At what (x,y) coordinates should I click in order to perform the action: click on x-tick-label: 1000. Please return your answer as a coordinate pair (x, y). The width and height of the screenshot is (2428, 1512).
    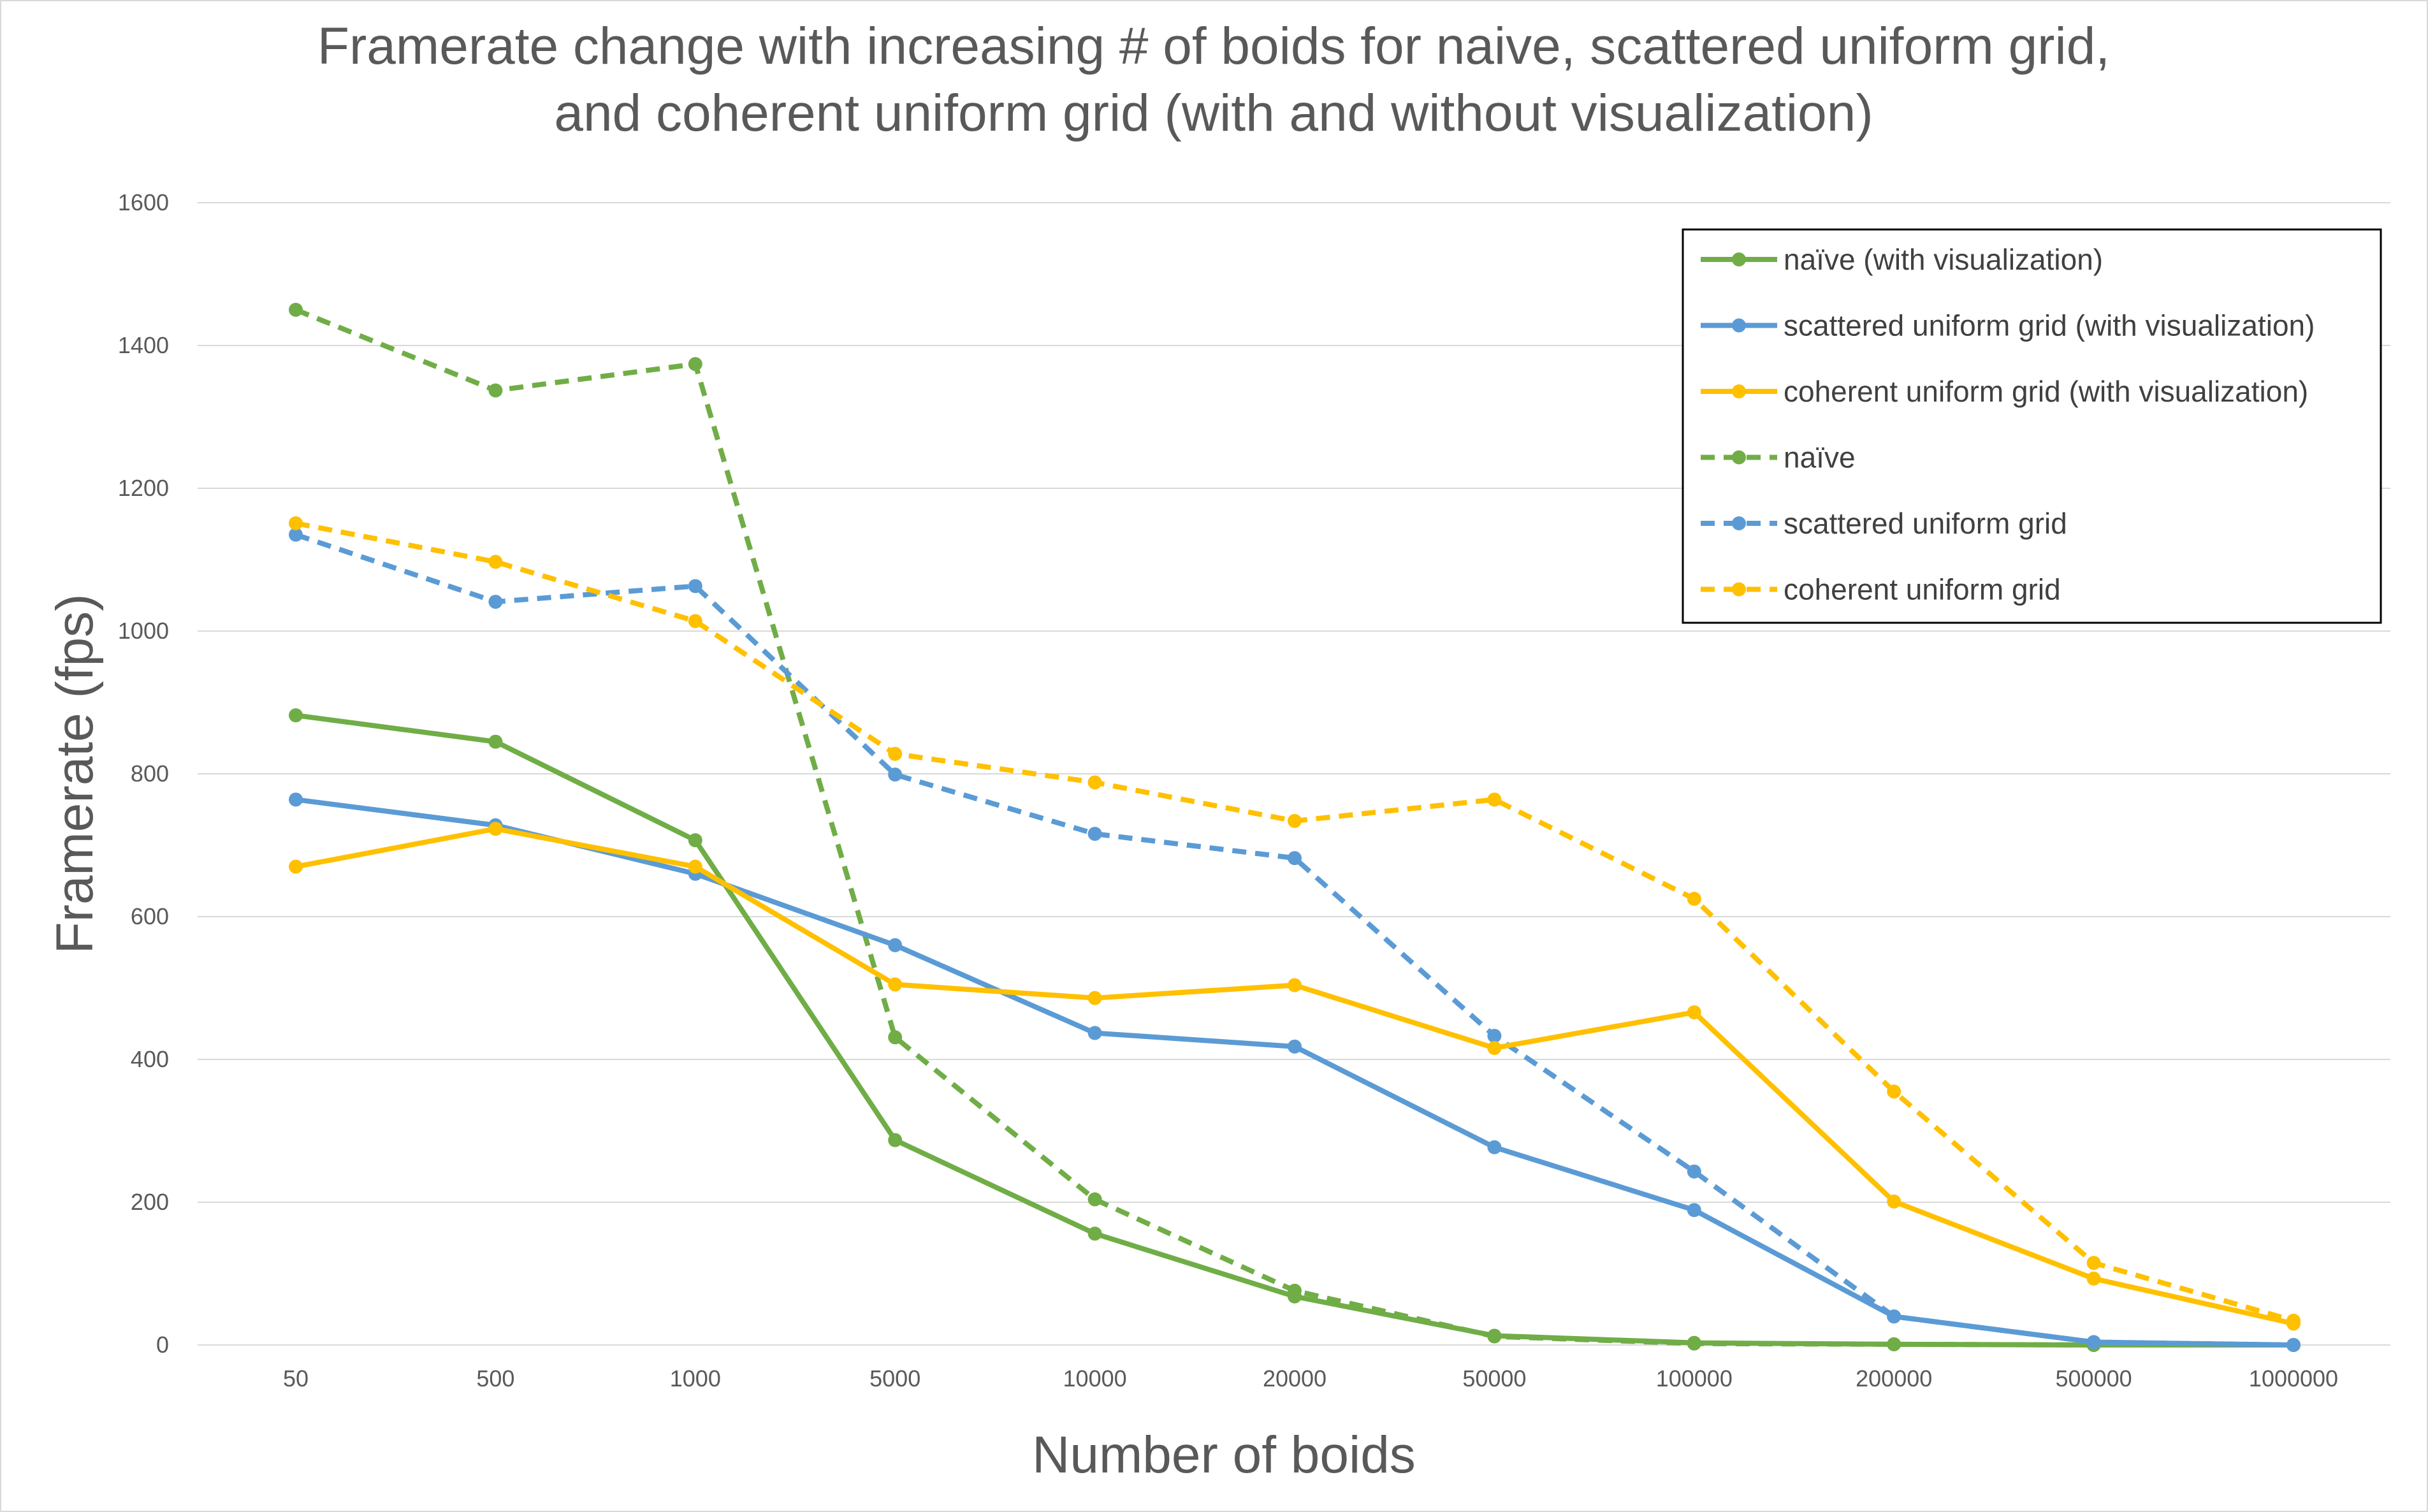
    Looking at the image, I should click on (695, 1378).